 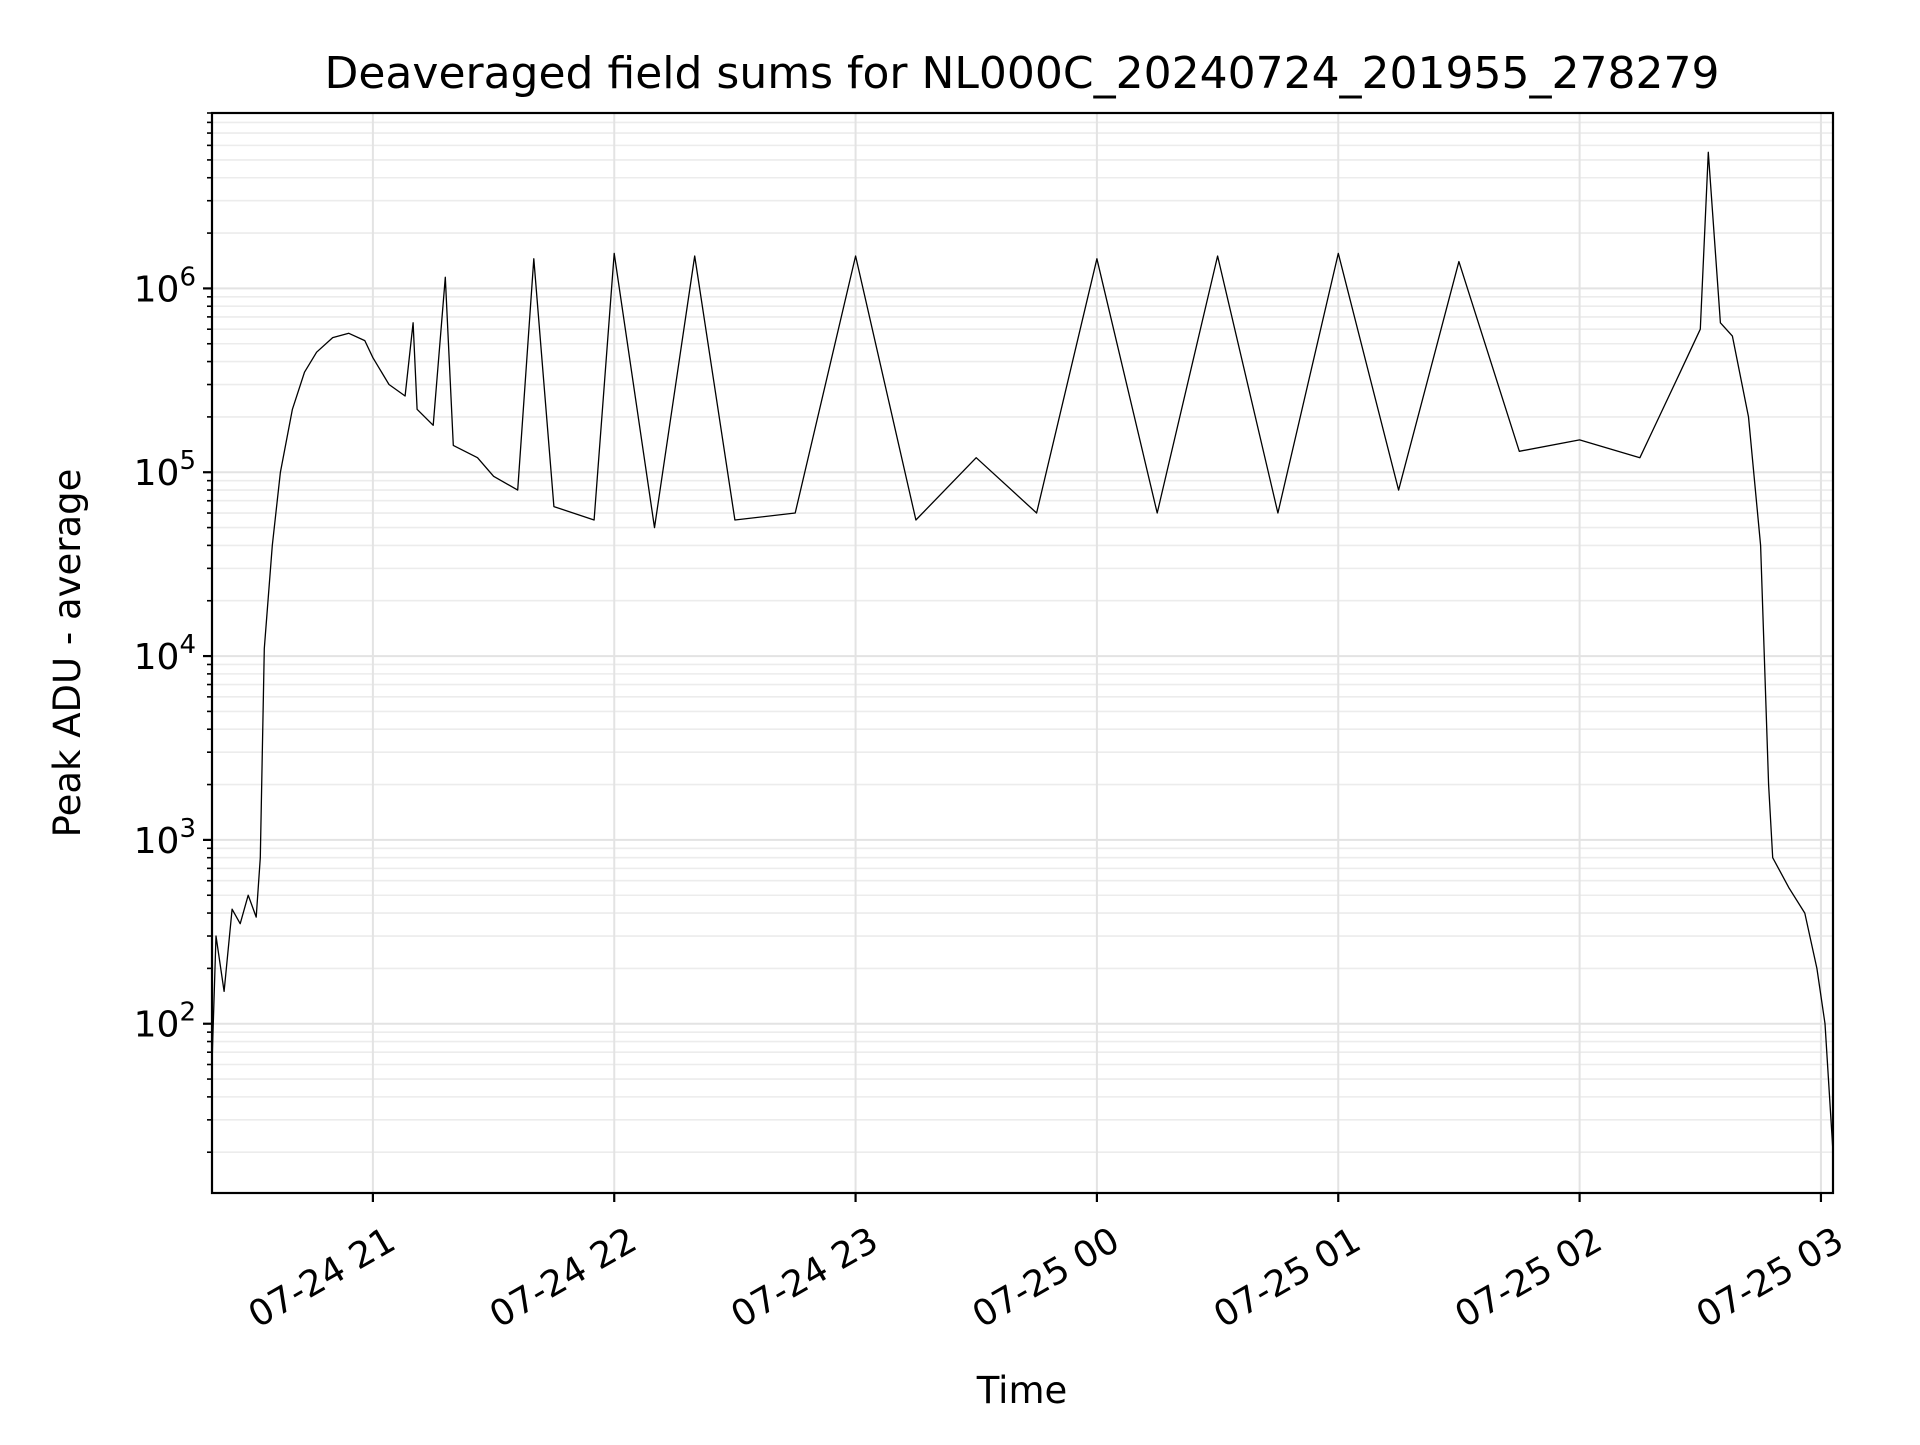 What do you see at coordinates (165, 838) in the screenshot?
I see `y-tick-label: 10³` at bounding box center [165, 838].